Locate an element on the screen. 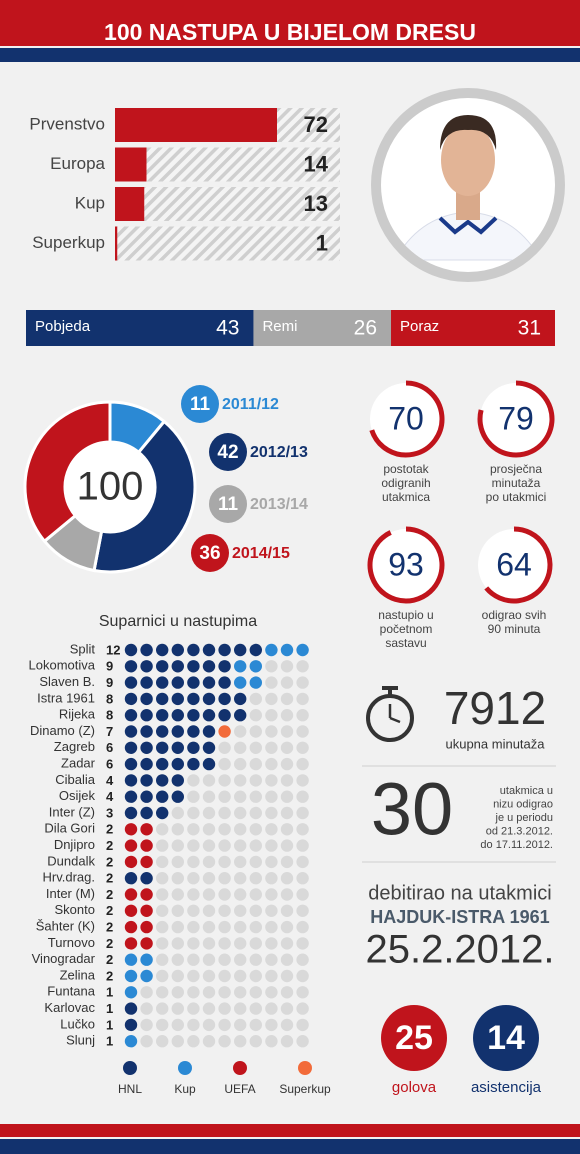 This screenshot has height=1154, width=580. donut-total: 100 is located at coordinates (110, 487).